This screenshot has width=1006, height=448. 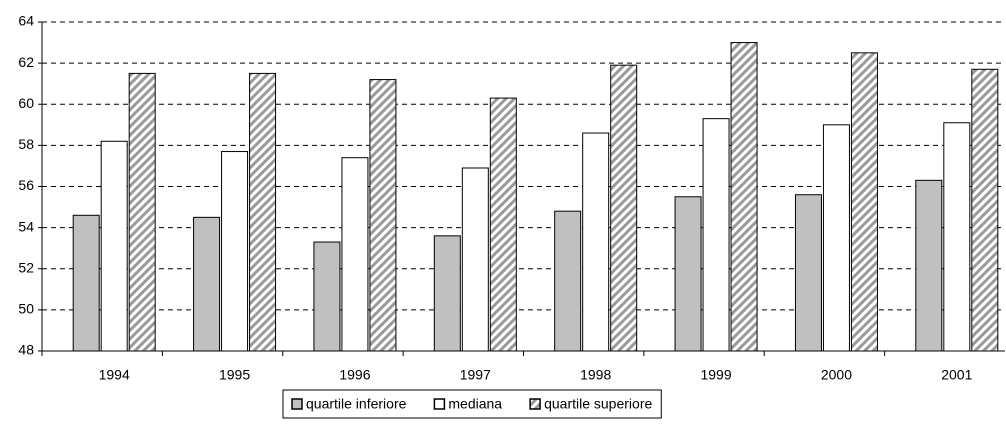 I want to click on x-tick-label: 2001, so click(x=956, y=375).